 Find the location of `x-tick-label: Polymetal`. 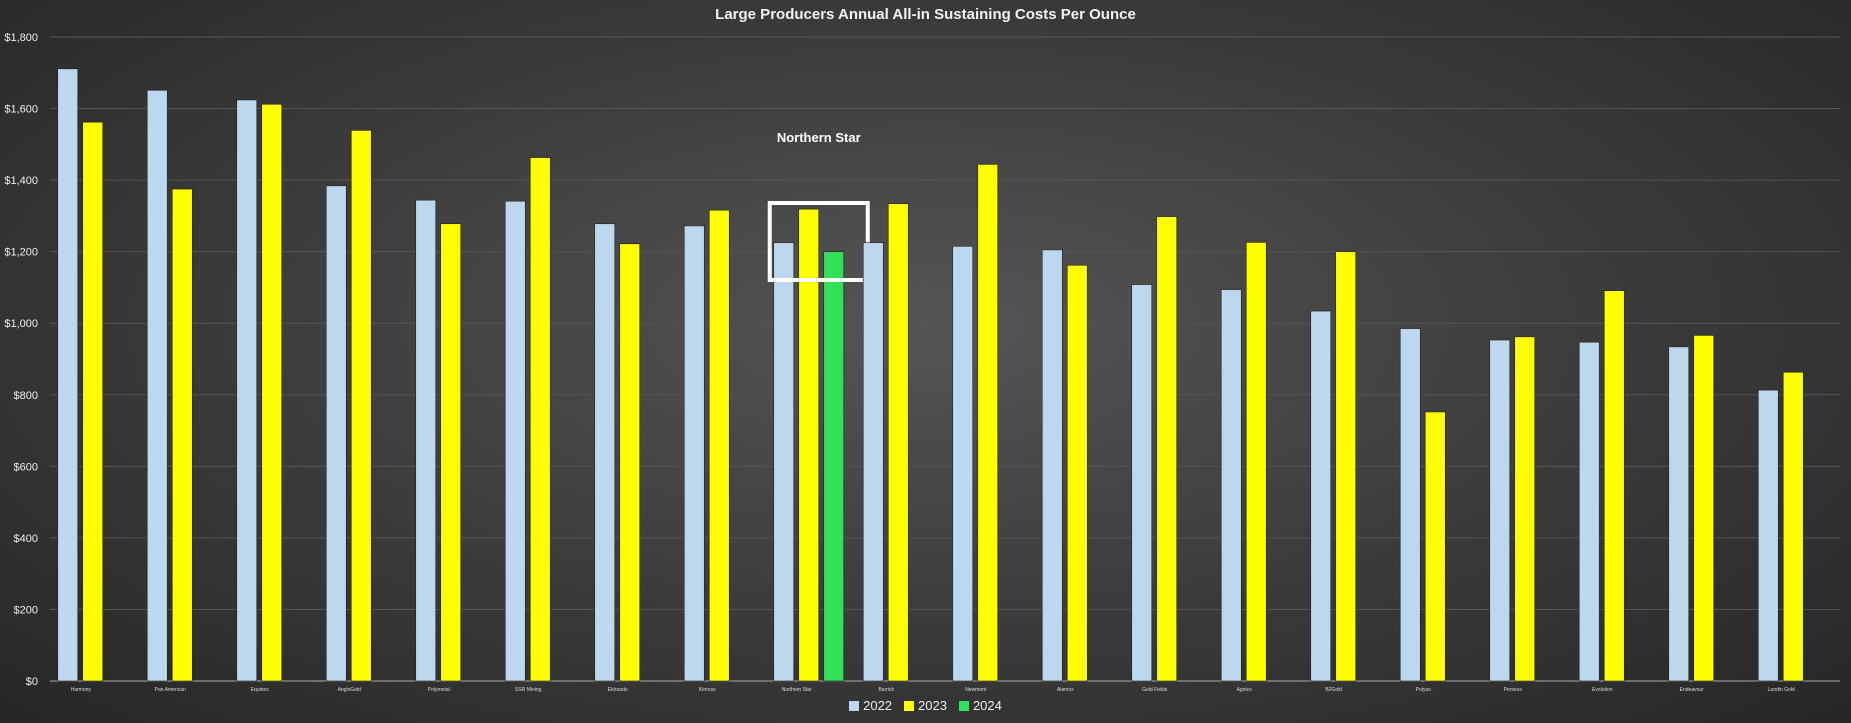

x-tick-label: Polymetal is located at coordinates (439, 690).